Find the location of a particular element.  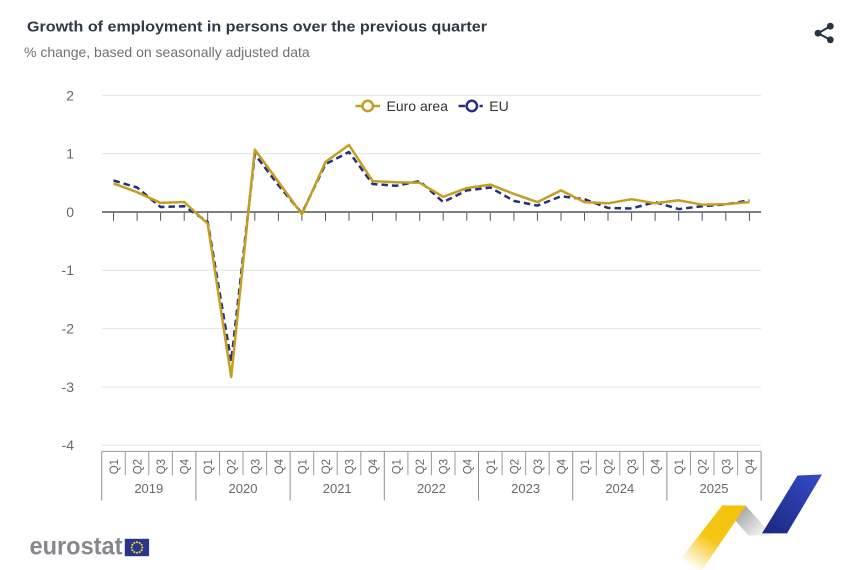

svg-text: 2025 is located at coordinates (714, 488).